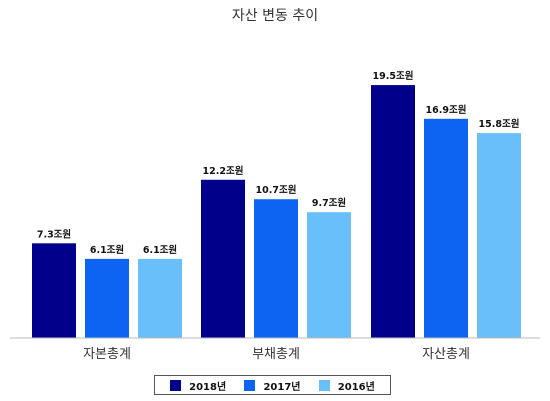 The image size is (550, 401). What do you see at coordinates (499, 124) in the screenshot?
I see `data-label-3-3: 15.8조원` at bounding box center [499, 124].